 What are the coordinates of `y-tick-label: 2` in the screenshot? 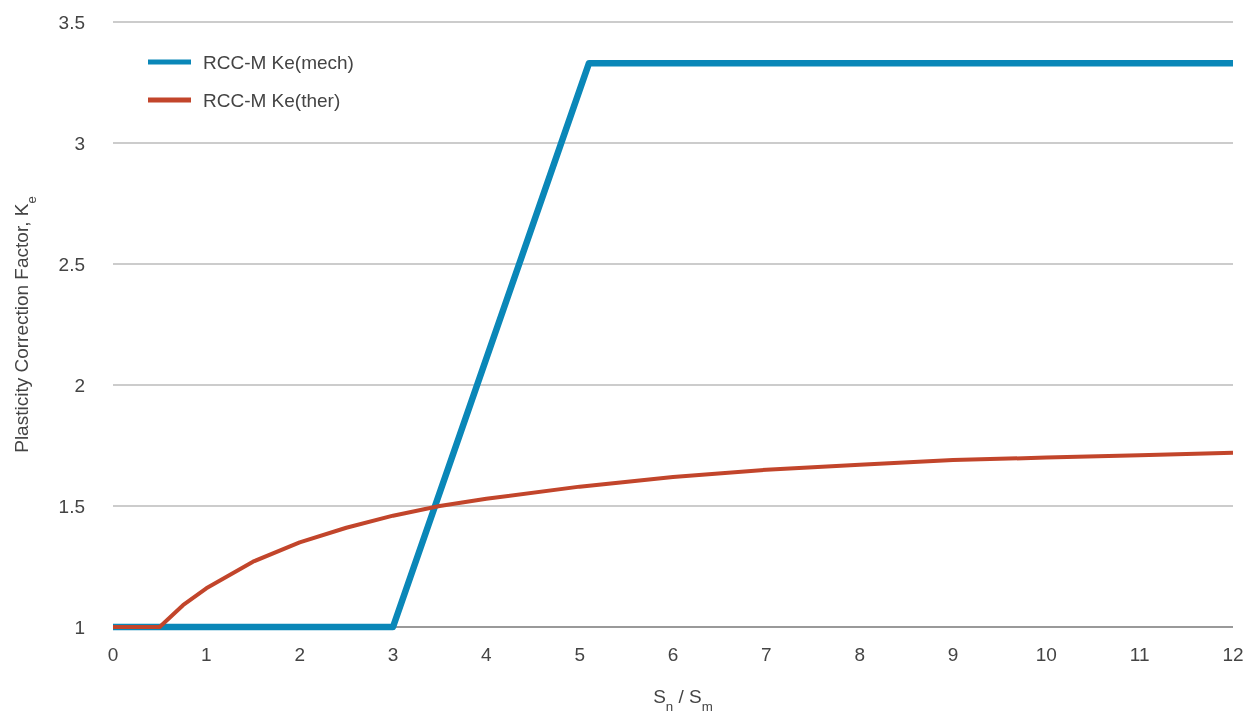 It's located at (79, 385).